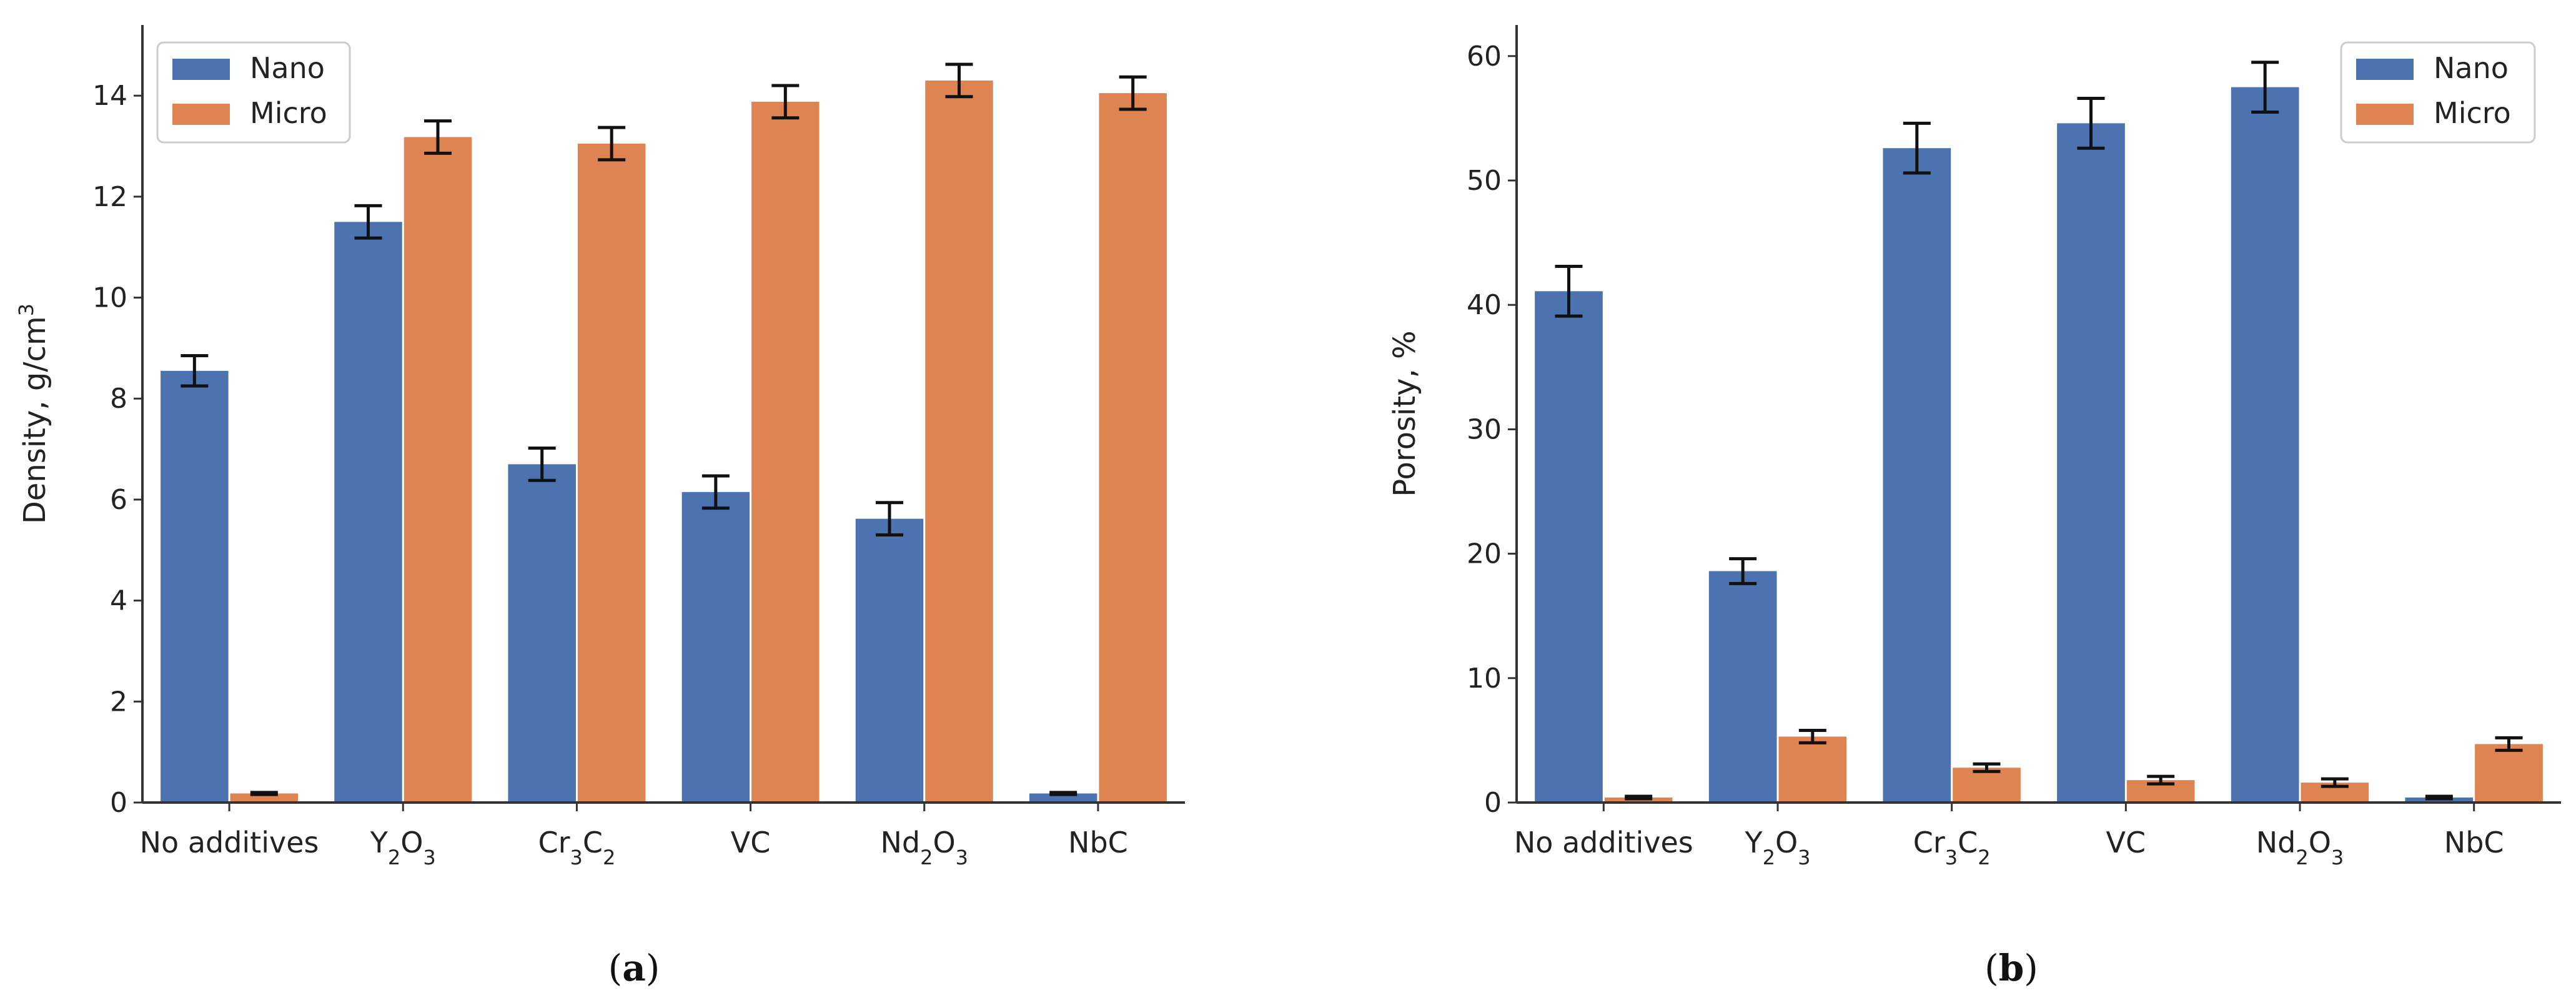 Image resolution: width=2576 pixels, height=1003 pixels. Describe the element at coordinates (109, 197) in the screenshot. I see `y-tick-label: 12` at that location.